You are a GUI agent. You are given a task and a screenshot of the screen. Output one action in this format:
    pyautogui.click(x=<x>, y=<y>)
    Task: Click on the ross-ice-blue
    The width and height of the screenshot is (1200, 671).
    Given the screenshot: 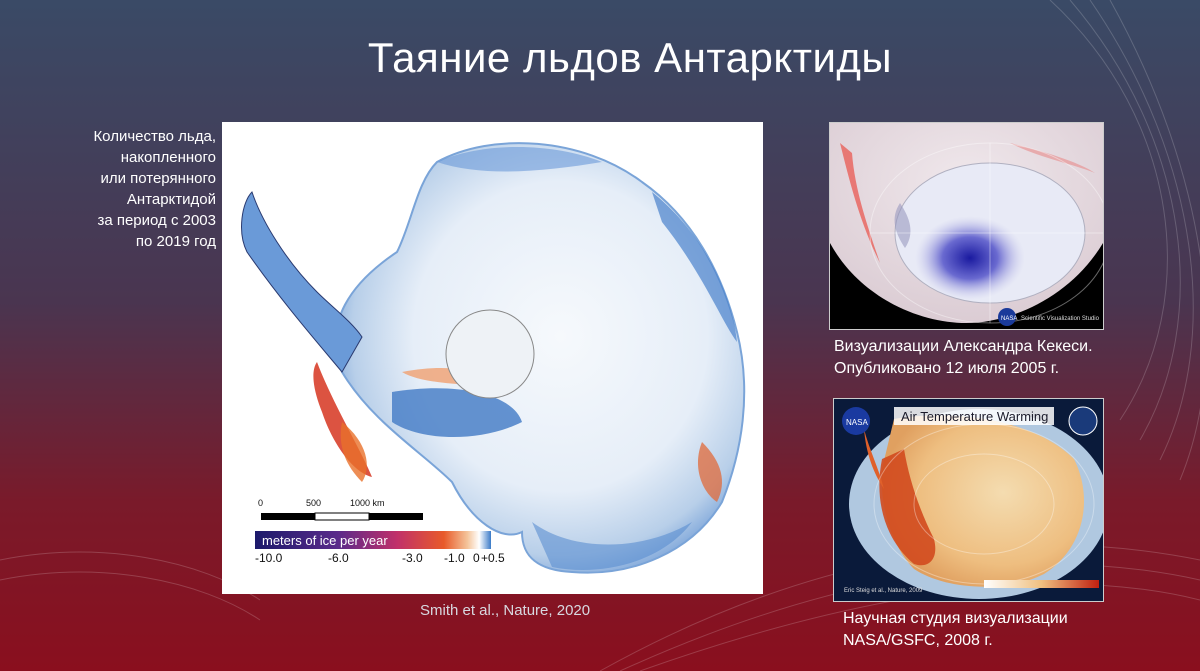 What is the action you would take?
    pyautogui.click(x=457, y=412)
    